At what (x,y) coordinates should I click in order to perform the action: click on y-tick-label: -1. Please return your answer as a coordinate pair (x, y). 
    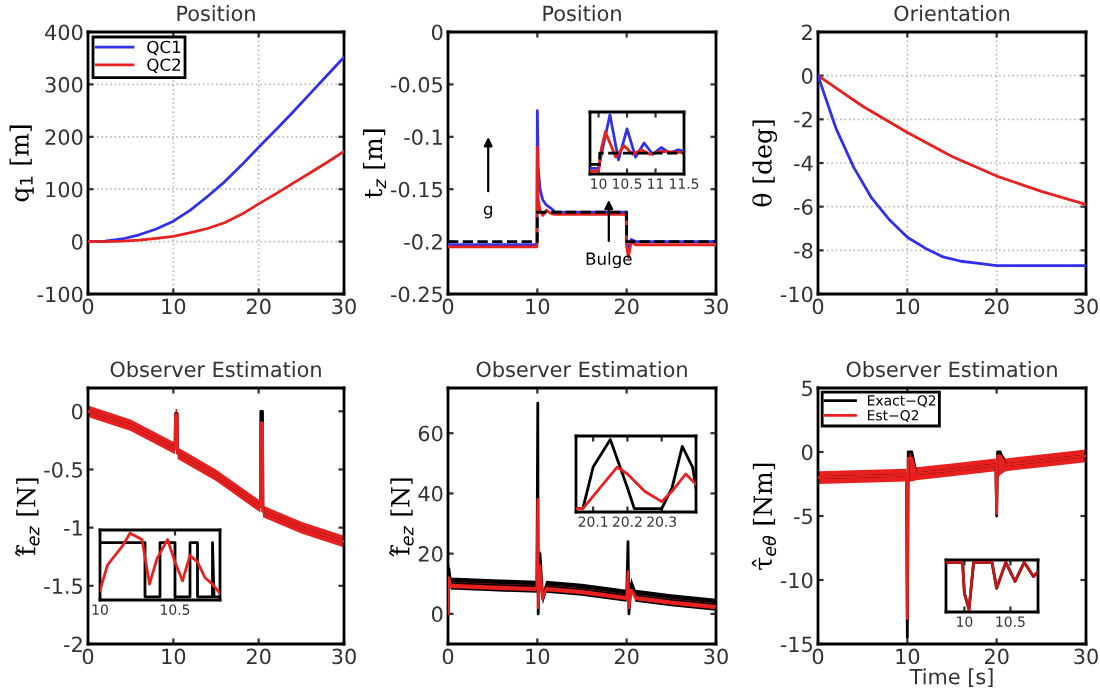
    Looking at the image, I should click on (73, 528).